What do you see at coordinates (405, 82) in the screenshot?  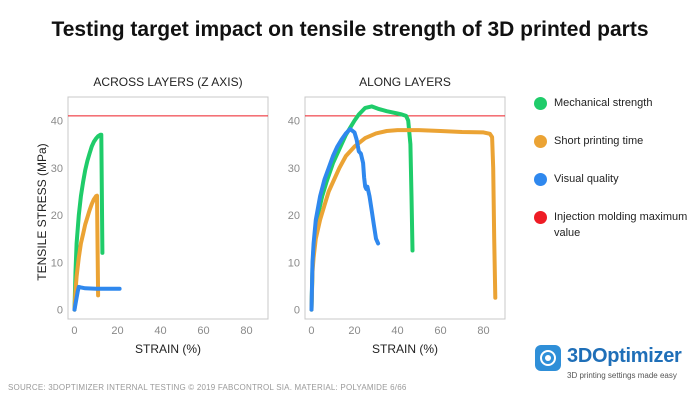 I see `panel-title-along-layers: ALONG LAYERS` at bounding box center [405, 82].